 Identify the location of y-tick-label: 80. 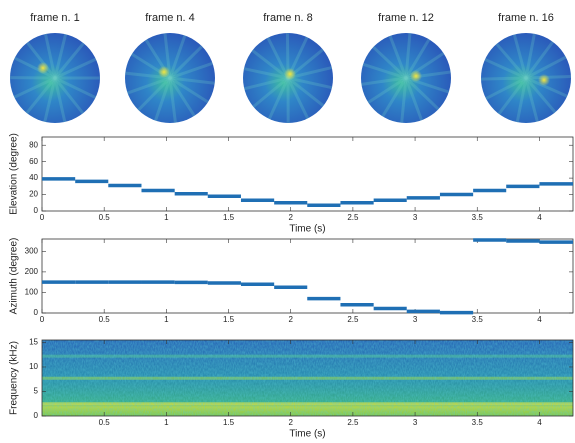
(33, 144).